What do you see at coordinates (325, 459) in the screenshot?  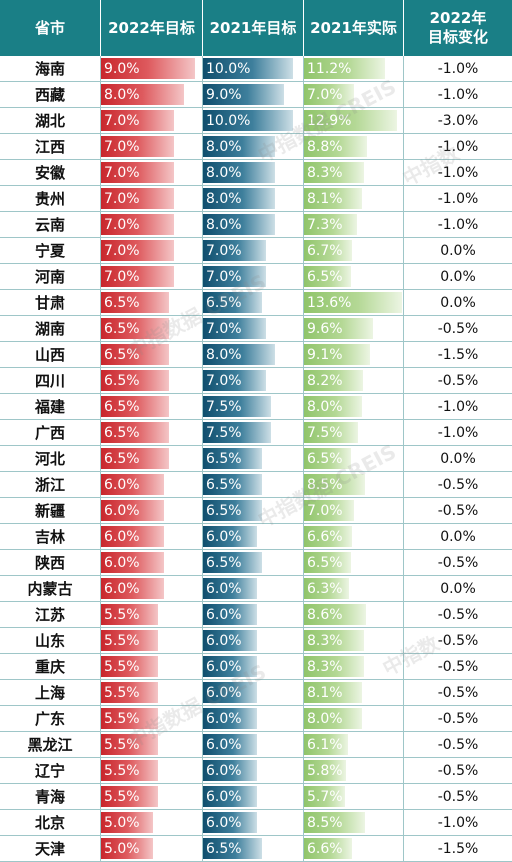 I see `actual-2021-value: 6.5%` at bounding box center [325, 459].